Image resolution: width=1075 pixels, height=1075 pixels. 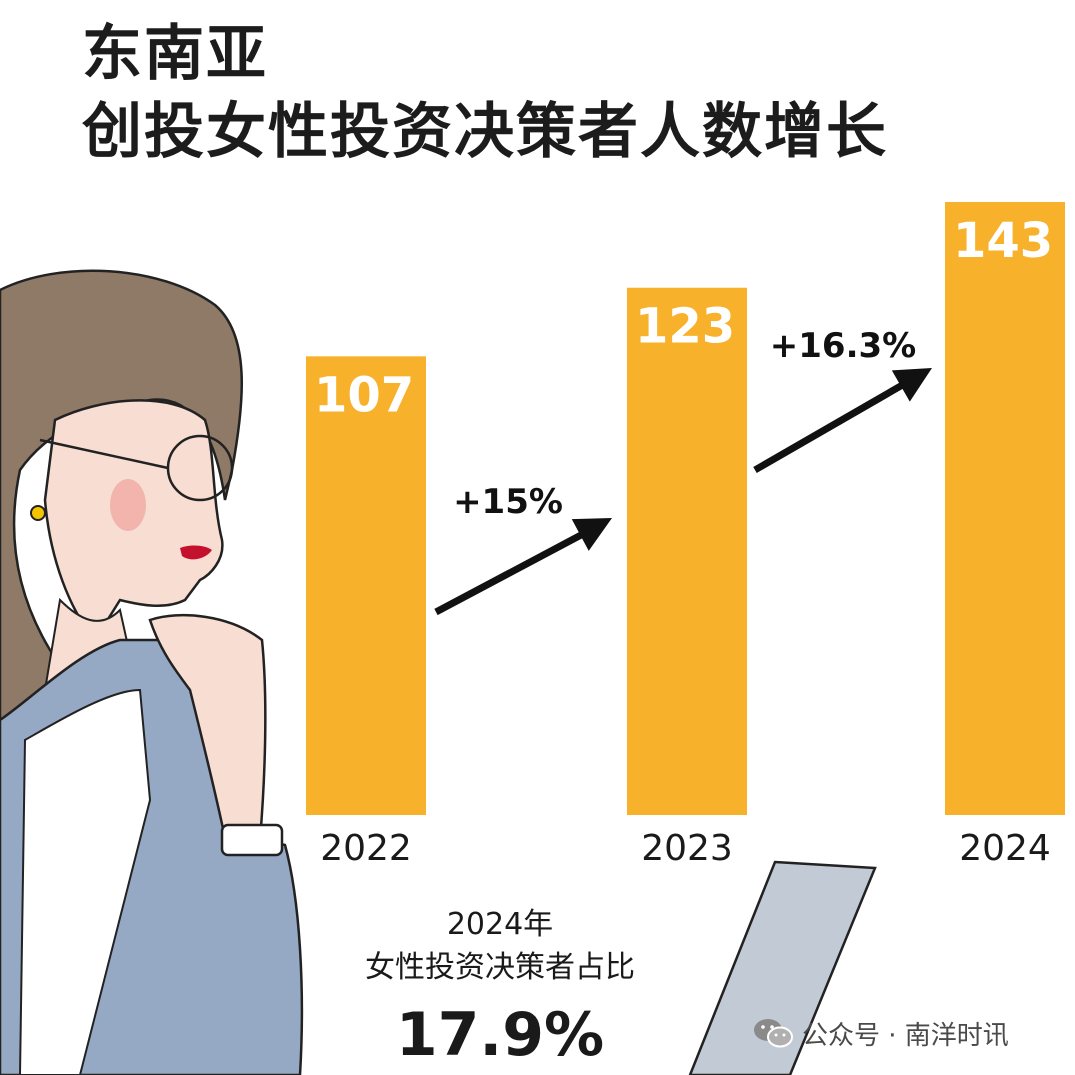 What do you see at coordinates (175, 54) in the screenshot?
I see `chart-title-line1: 东南亚` at bounding box center [175, 54].